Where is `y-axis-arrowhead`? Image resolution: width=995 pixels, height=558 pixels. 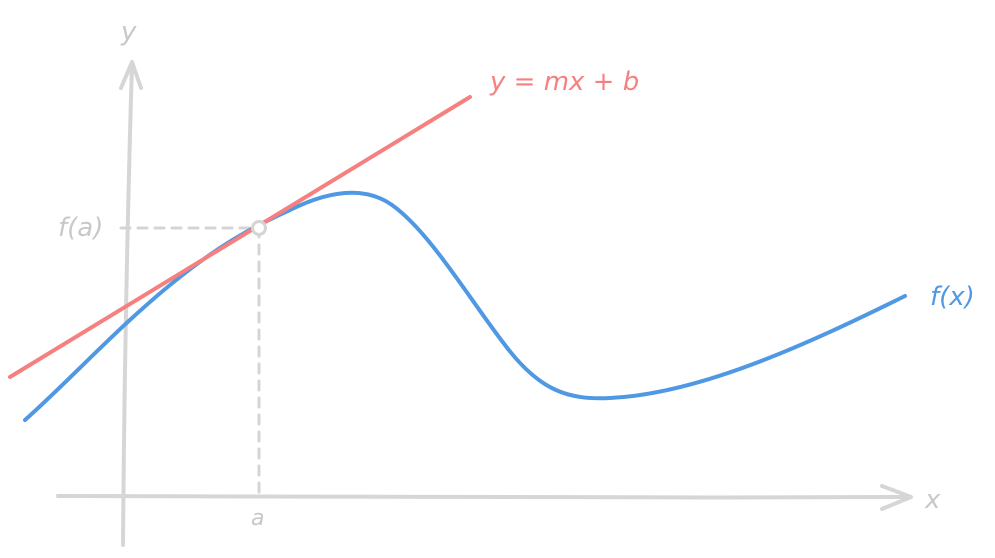 y-axis-arrowhead is located at coordinates (131, 75).